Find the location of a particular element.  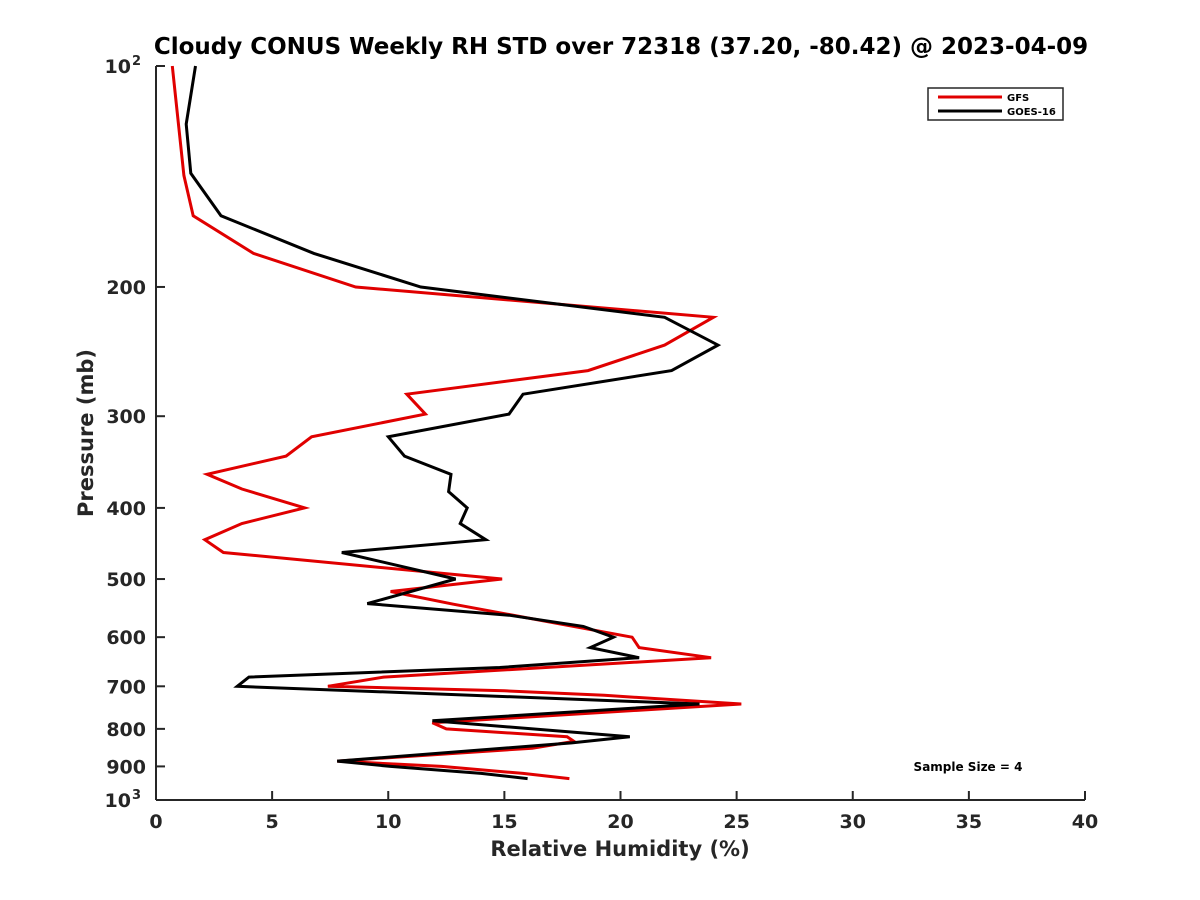

x-tick-label: 15 is located at coordinates (504, 822).